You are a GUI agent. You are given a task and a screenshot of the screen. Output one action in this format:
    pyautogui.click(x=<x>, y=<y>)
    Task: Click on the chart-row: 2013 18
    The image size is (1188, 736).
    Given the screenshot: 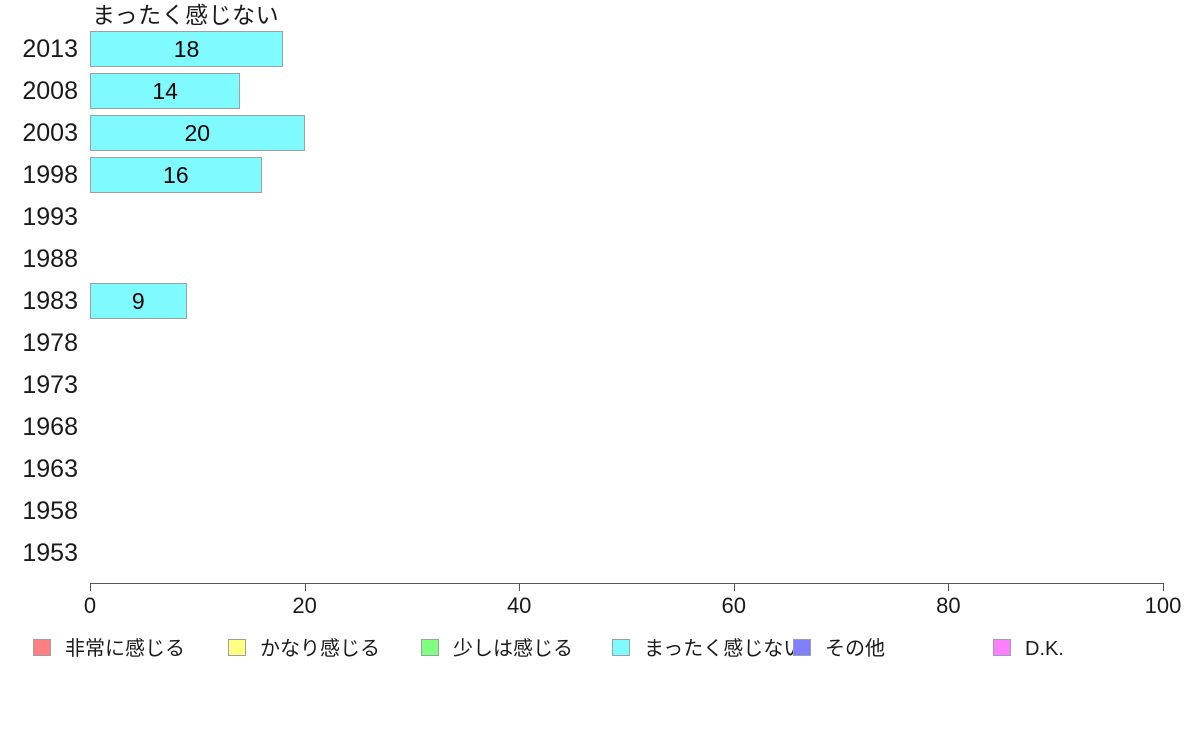 What is the action you would take?
    pyautogui.click(x=594, y=49)
    